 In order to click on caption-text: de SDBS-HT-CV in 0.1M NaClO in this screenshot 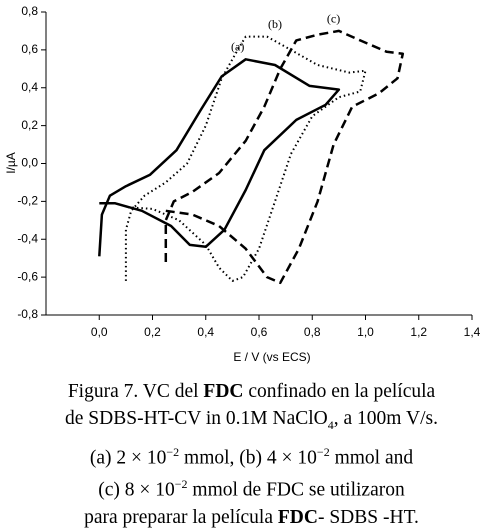, I will do `click(196, 418)`.